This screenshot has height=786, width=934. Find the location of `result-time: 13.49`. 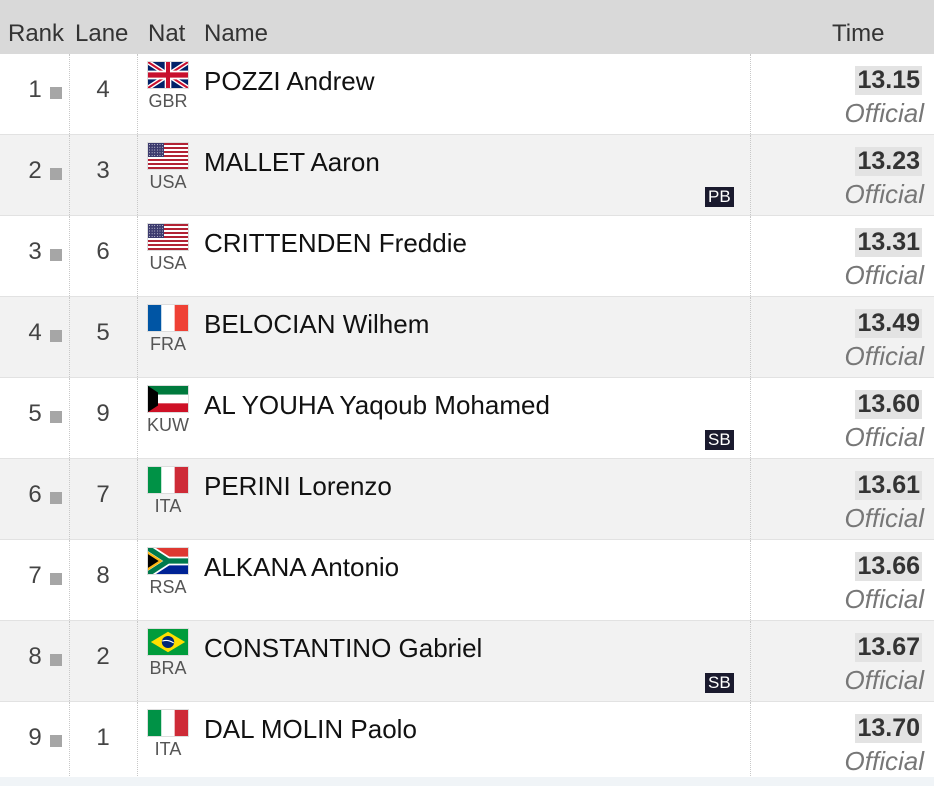

result-time: 13.49 is located at coordinates (888, 323).